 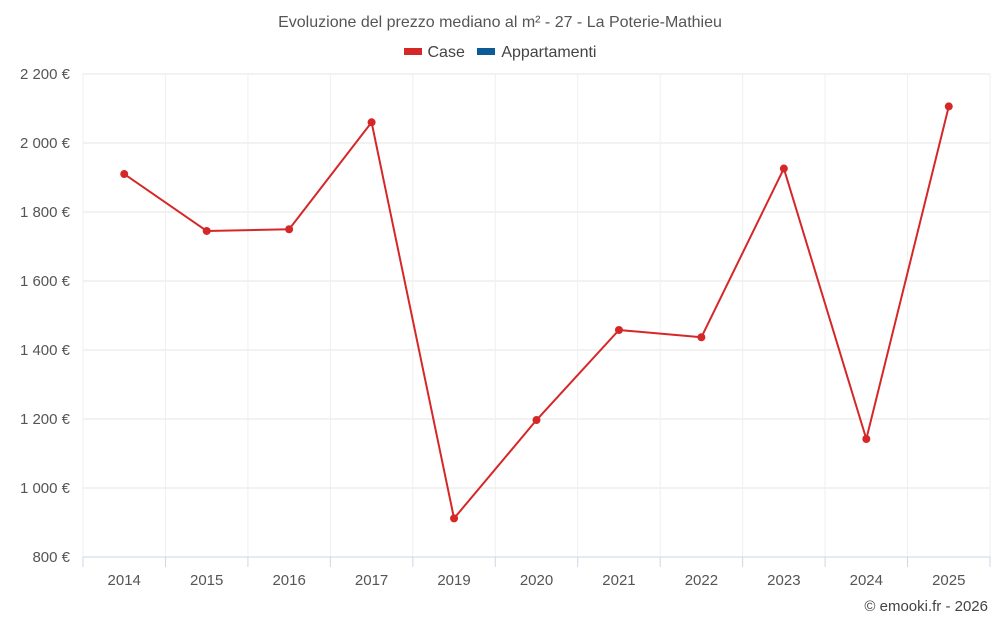 I want to click on legend-label-appartamenti: Appartamenti, so click(x=549, y=52).